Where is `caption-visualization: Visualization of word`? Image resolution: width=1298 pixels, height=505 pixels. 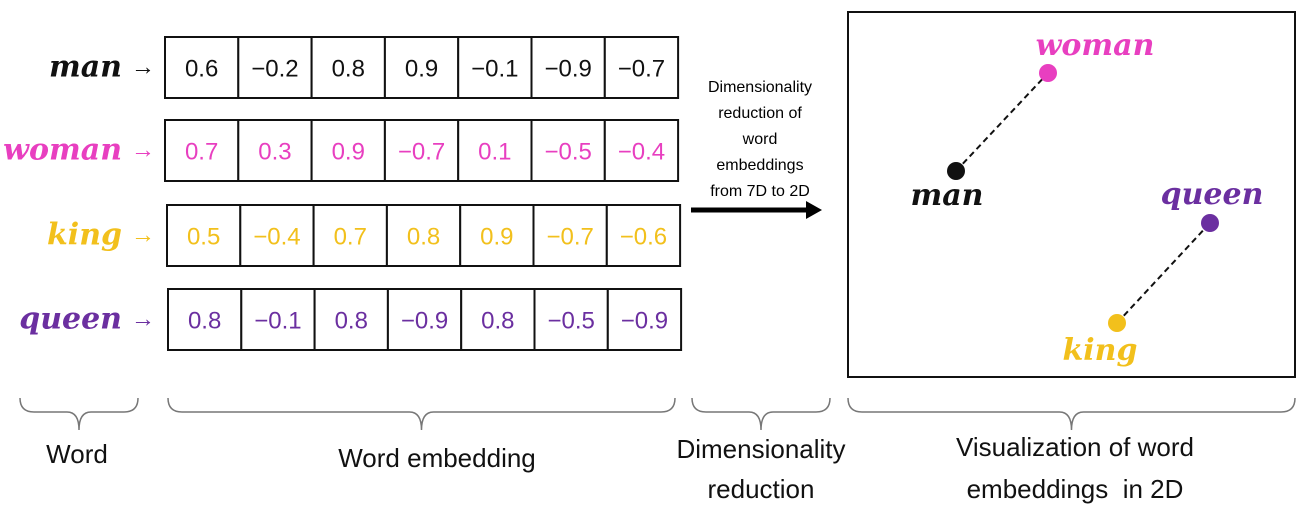
caption-visualization: Visualization of word is located at coordinates (1075, 447).